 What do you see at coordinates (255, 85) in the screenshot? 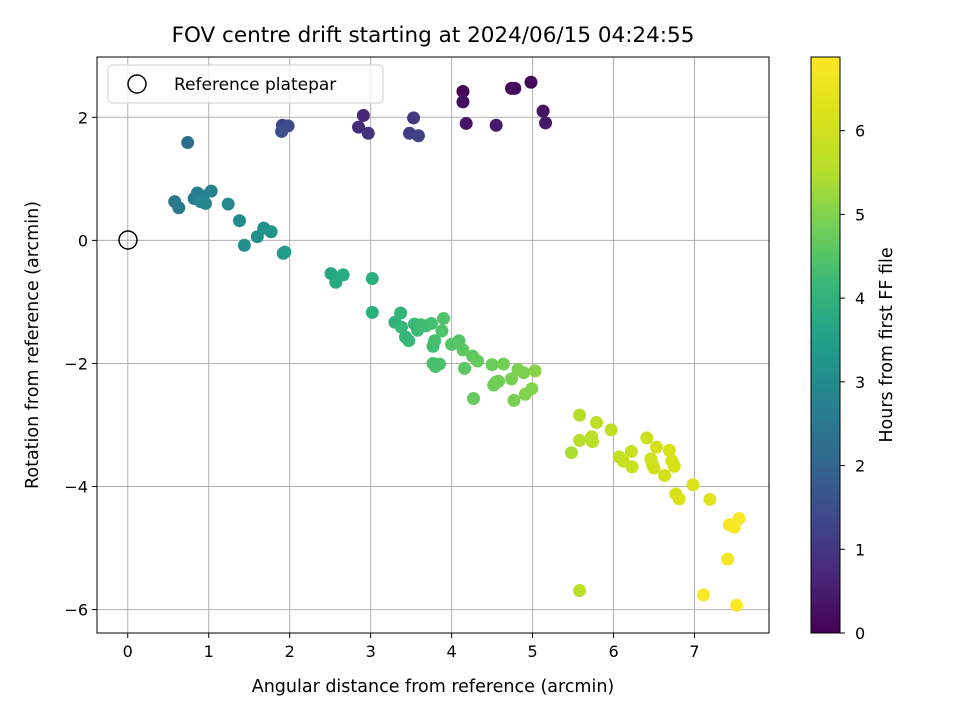
I see `legend-label: Reference platepar` at bounding box center [255, 85].